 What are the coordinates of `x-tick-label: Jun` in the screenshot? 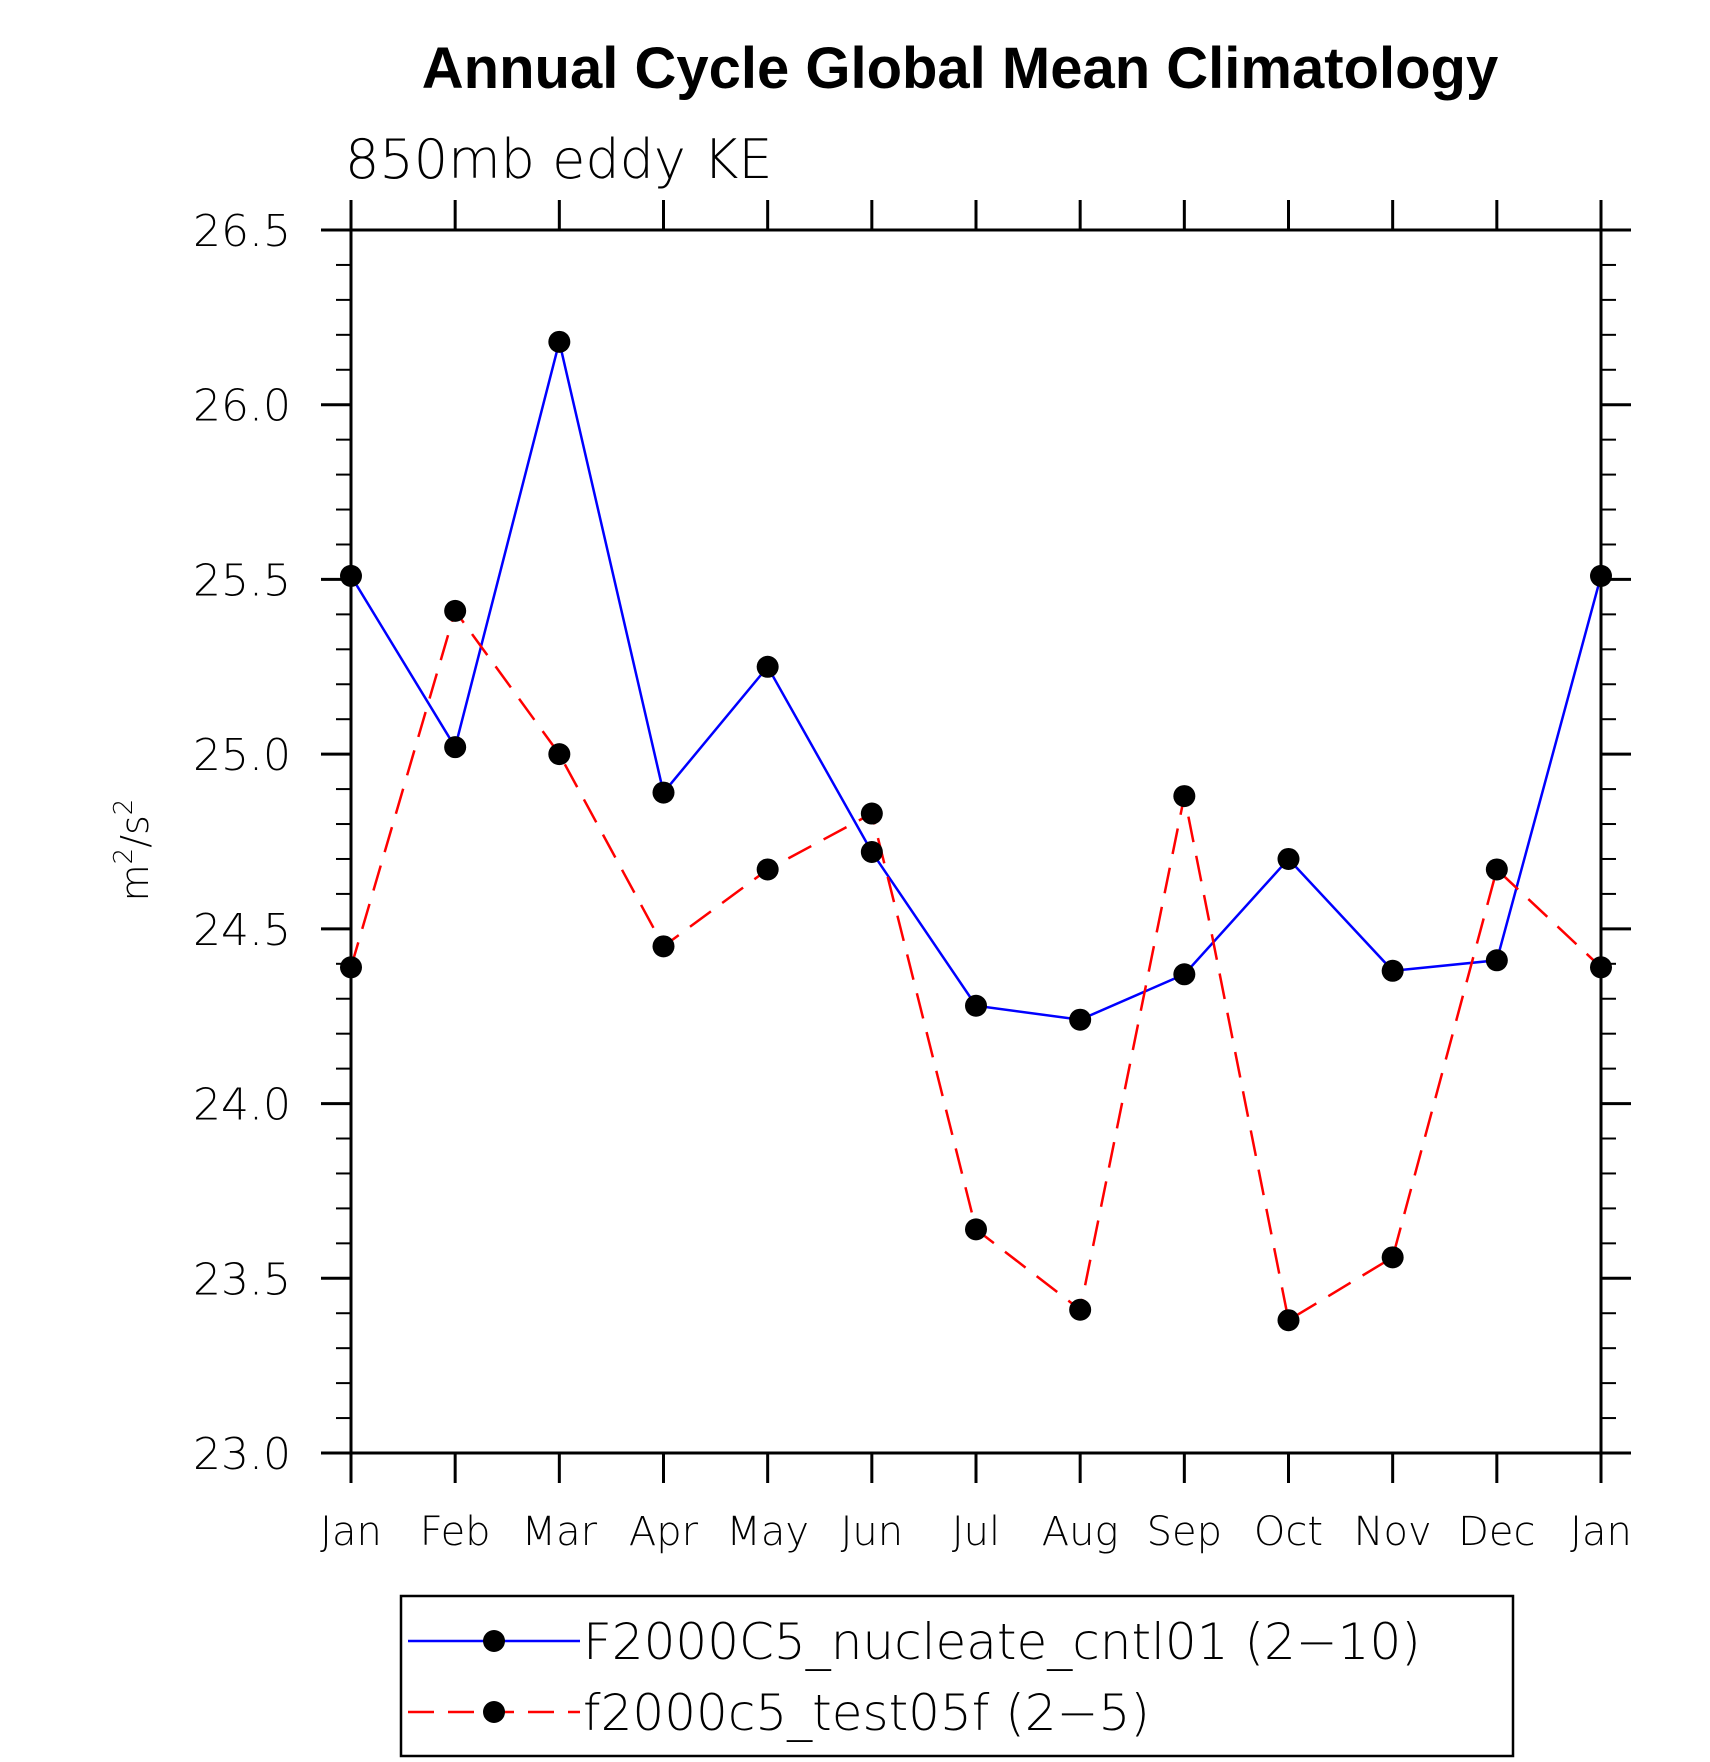 It's located at (872, 1532).